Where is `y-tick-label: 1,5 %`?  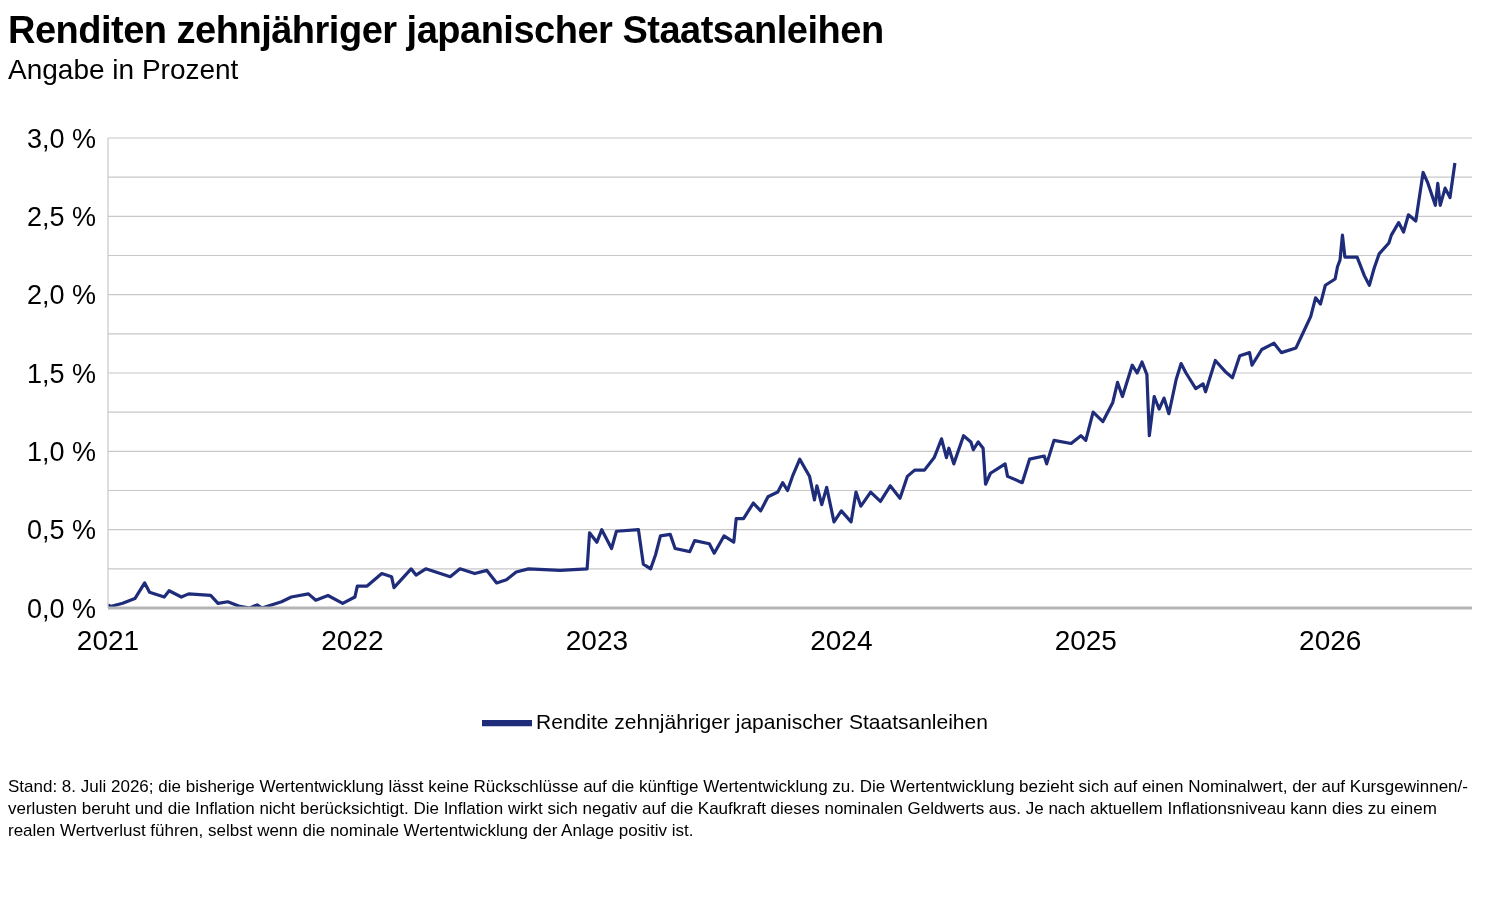
y-tick-label: 1,5 % is located at coordinates (61, 373).